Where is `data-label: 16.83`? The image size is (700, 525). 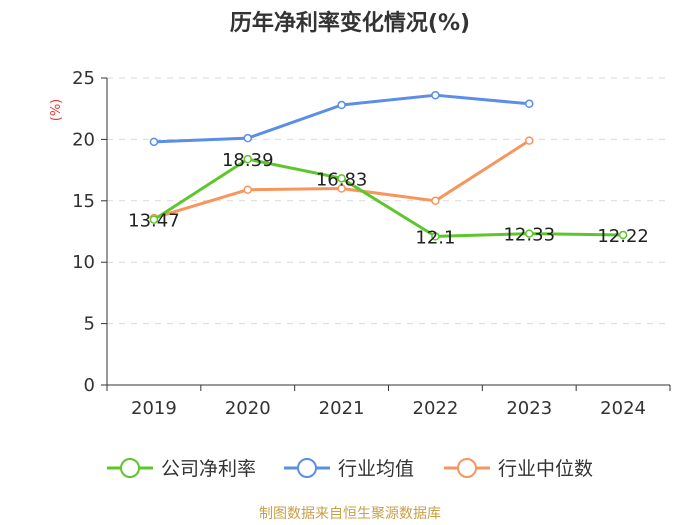
data-label: 16.83 is located at coordinates (342, 179).